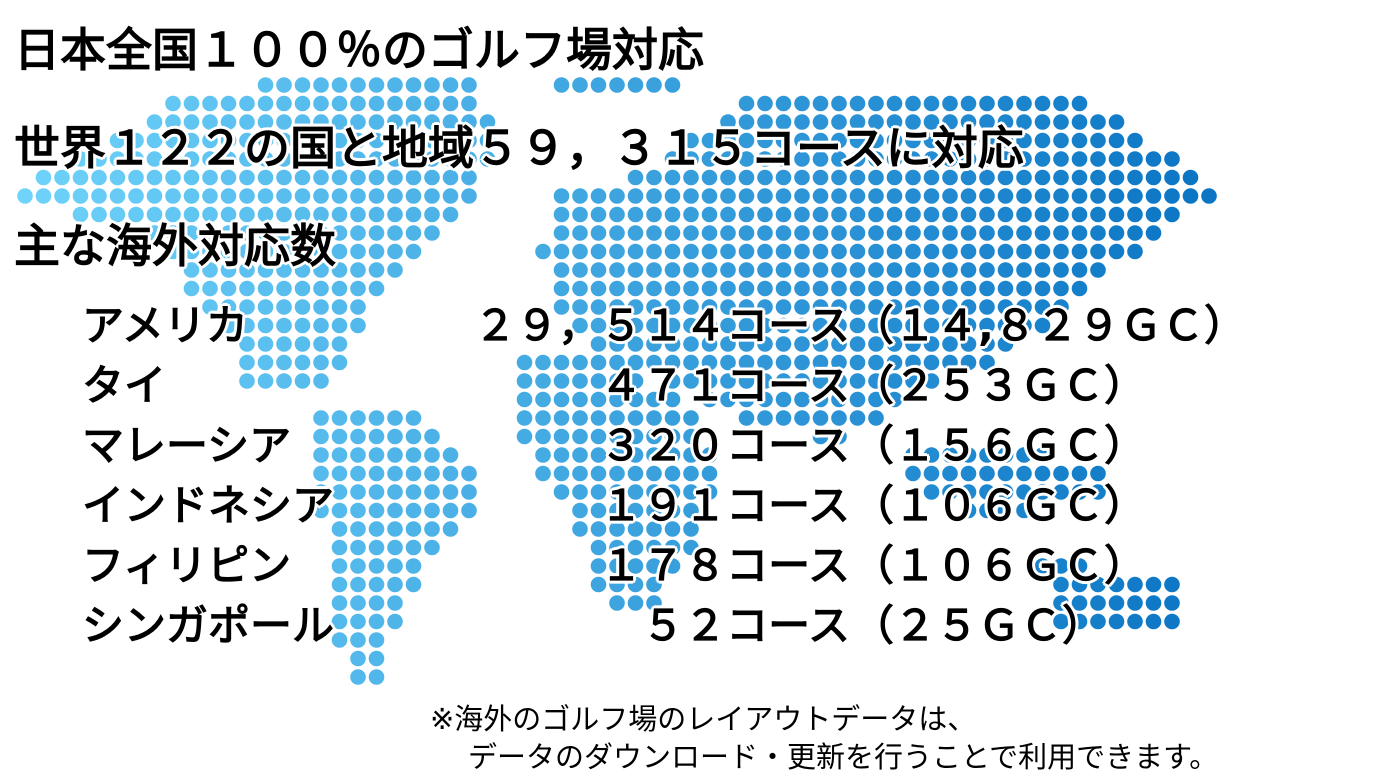 Image resolution: width=1383 pixels, height=779 pixels. Describe the element at coordinates (208, 505) in the screenshot. I see `country-name: インドネシア` at that location.